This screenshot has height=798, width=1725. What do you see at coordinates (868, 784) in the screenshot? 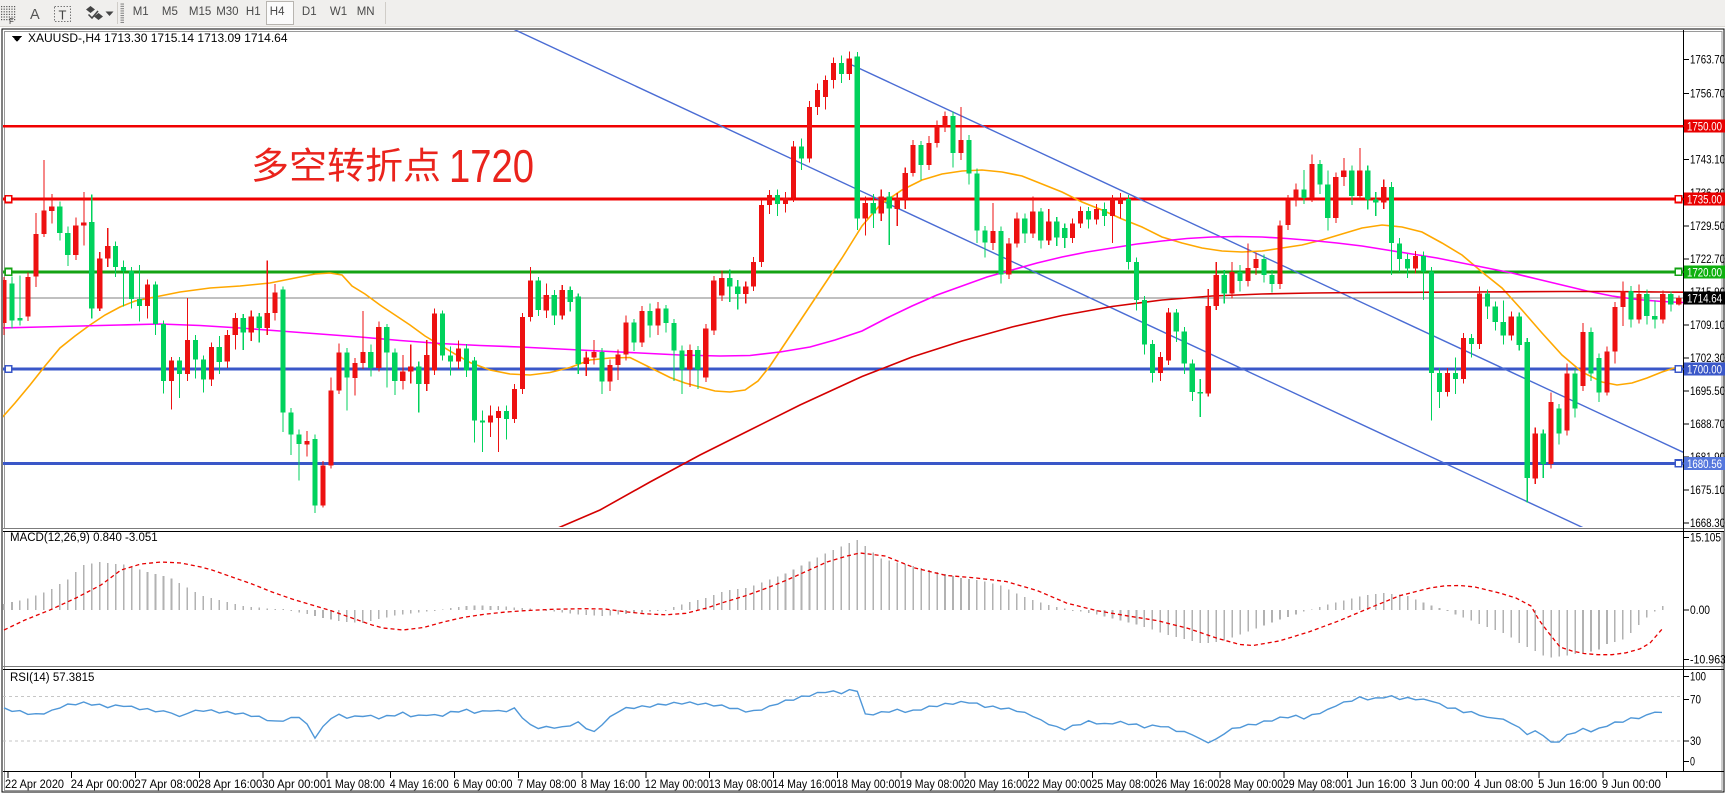
I see `svg-text: 18 May 00:00` at bounding box center [868, 784].